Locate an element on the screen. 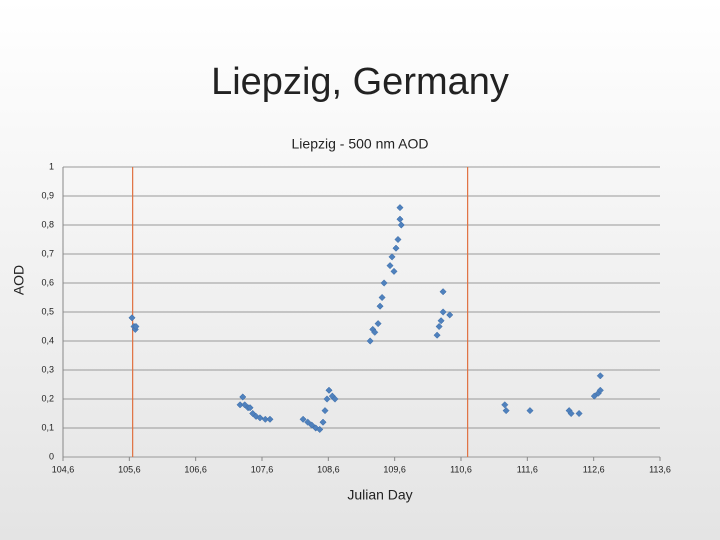 Image resolution: width=720 pixels, height=540 pixels. x-tick-label: 106,6 is located at coordinates (195, 469).